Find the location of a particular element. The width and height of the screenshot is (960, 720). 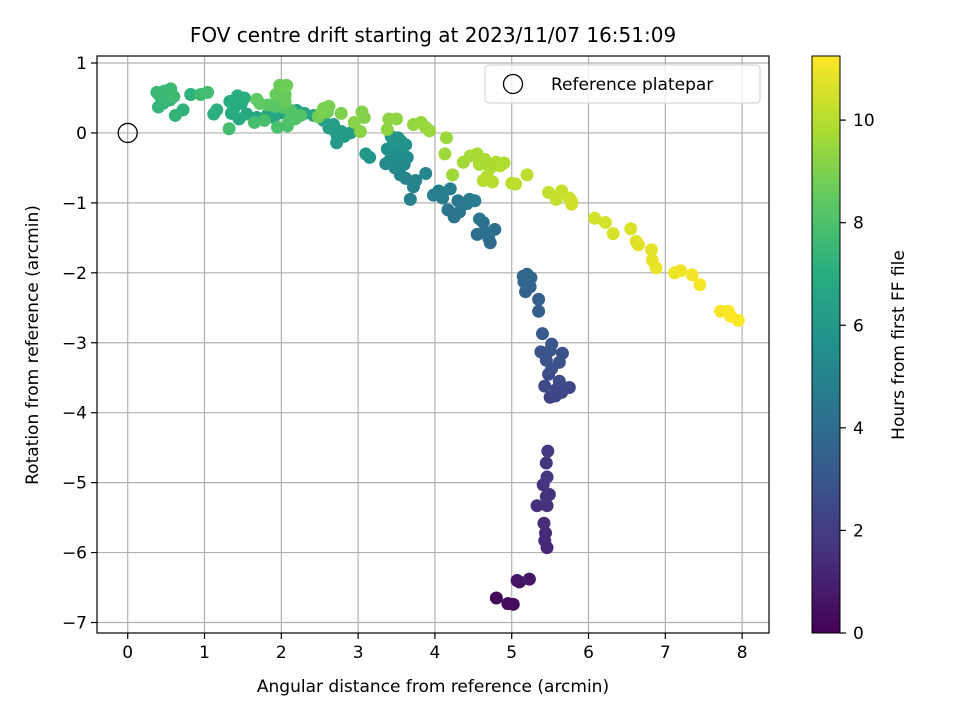

legend-marker-icon is located at coordinates (513, 84).